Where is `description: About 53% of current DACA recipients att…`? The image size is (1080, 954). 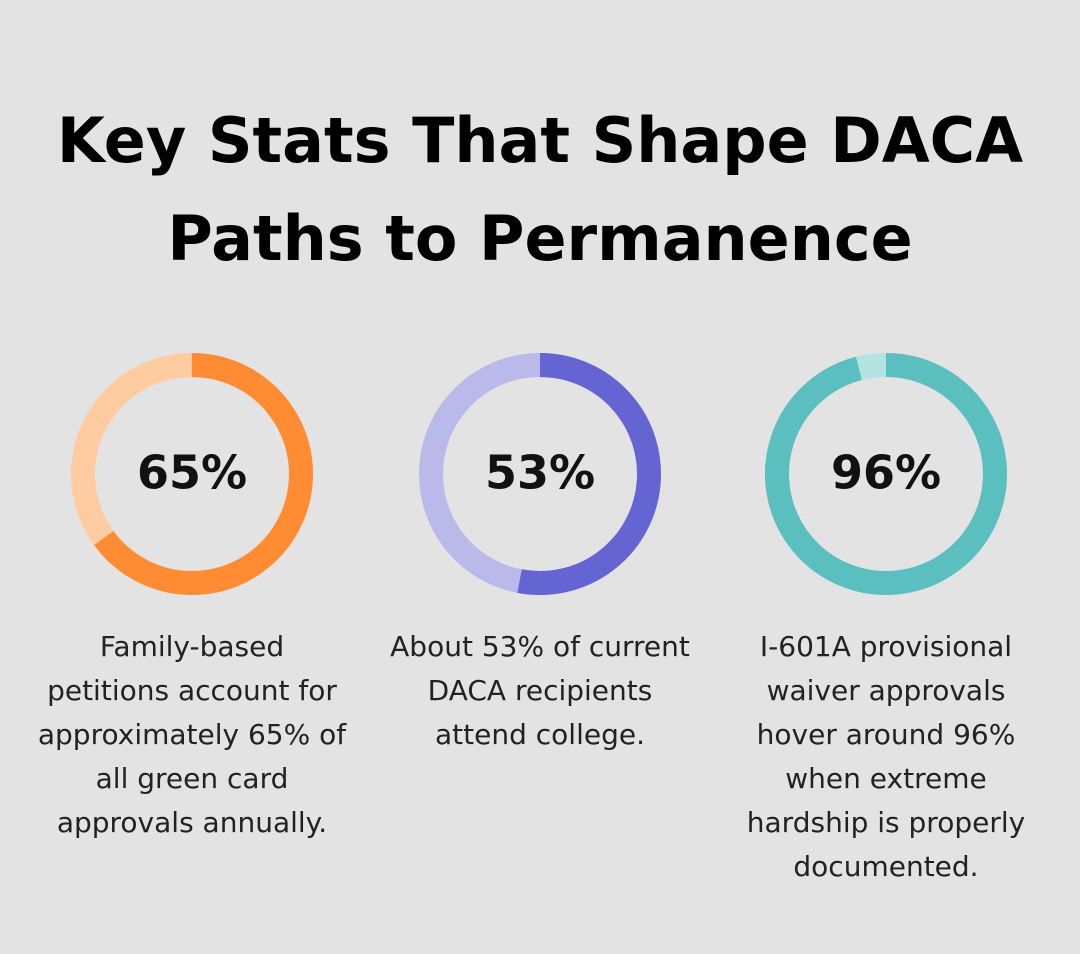
description: About 53% of current DACA recipients att… is located at coordinates (540, 690).